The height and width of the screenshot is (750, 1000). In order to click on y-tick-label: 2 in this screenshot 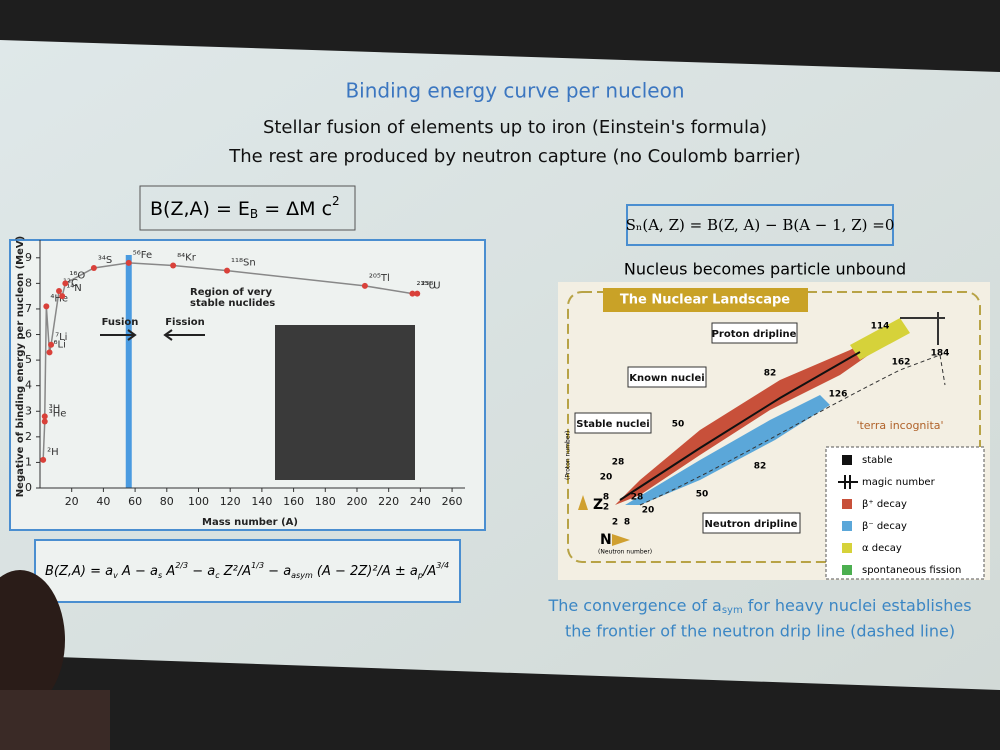, I will do `click(28, 436)`.